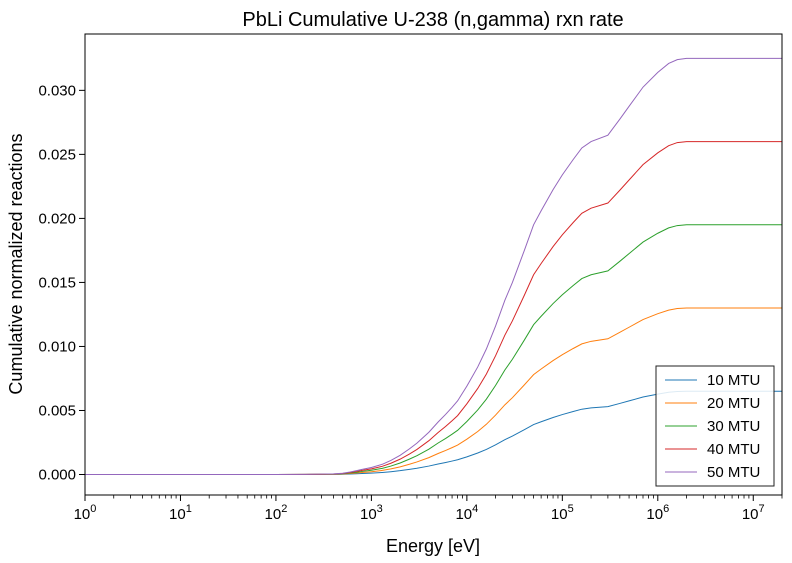 The width and height of the screenshot is (792, 563). Describe the element at coordinates (57, 218) in the screenshot. I see `y-tick-label: 0.020` at that location.